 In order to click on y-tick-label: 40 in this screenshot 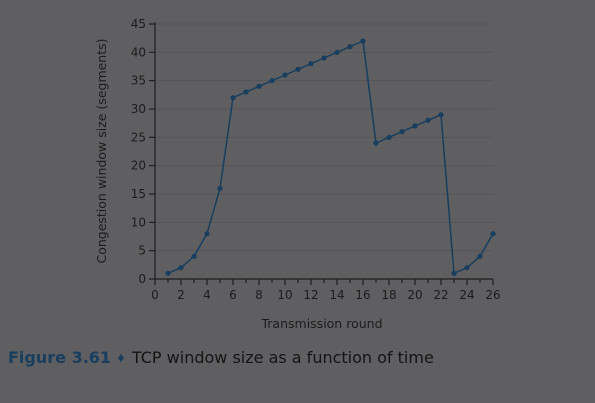, I will do `click(138, 52)`.